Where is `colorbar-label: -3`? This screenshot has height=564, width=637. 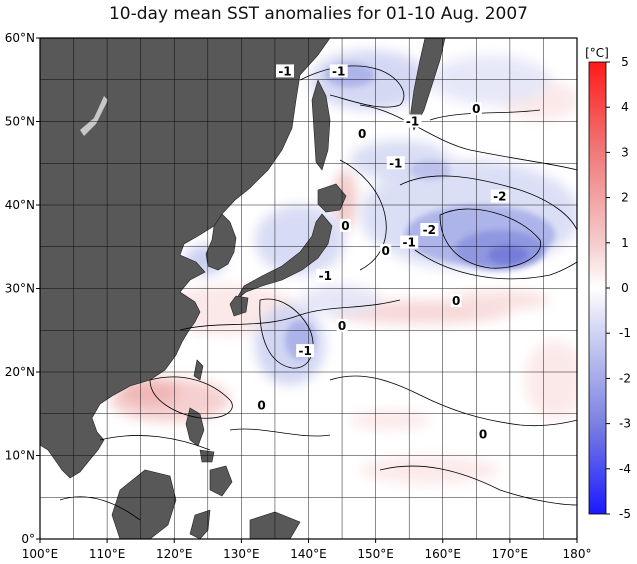
colorbar-label: -3 is located at coordinates (625, 424).